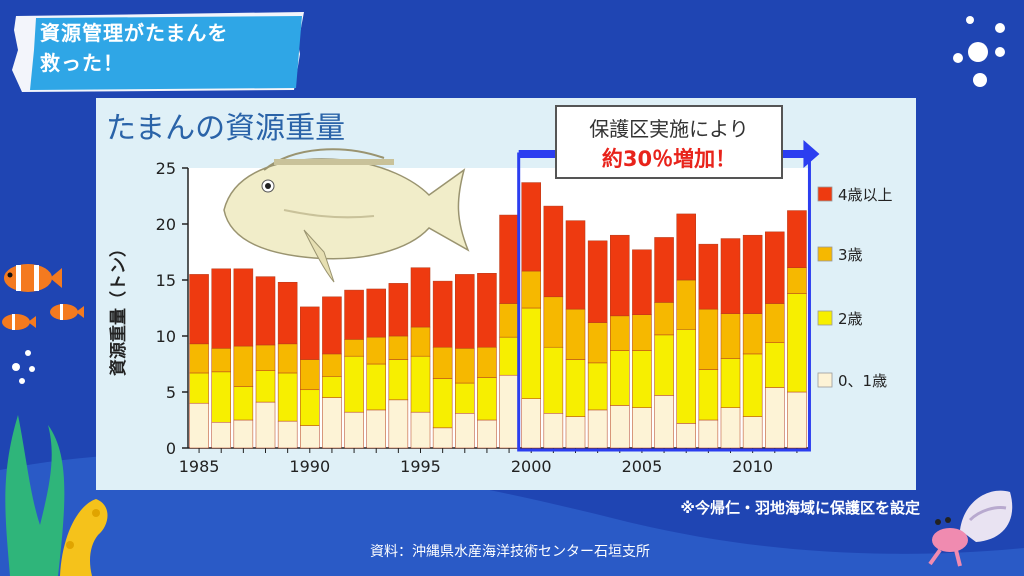  What do you see at coordinates (752, 466) in the screenshot?
I see `x-tick-label: 2010` at bounding box center [752, 466].